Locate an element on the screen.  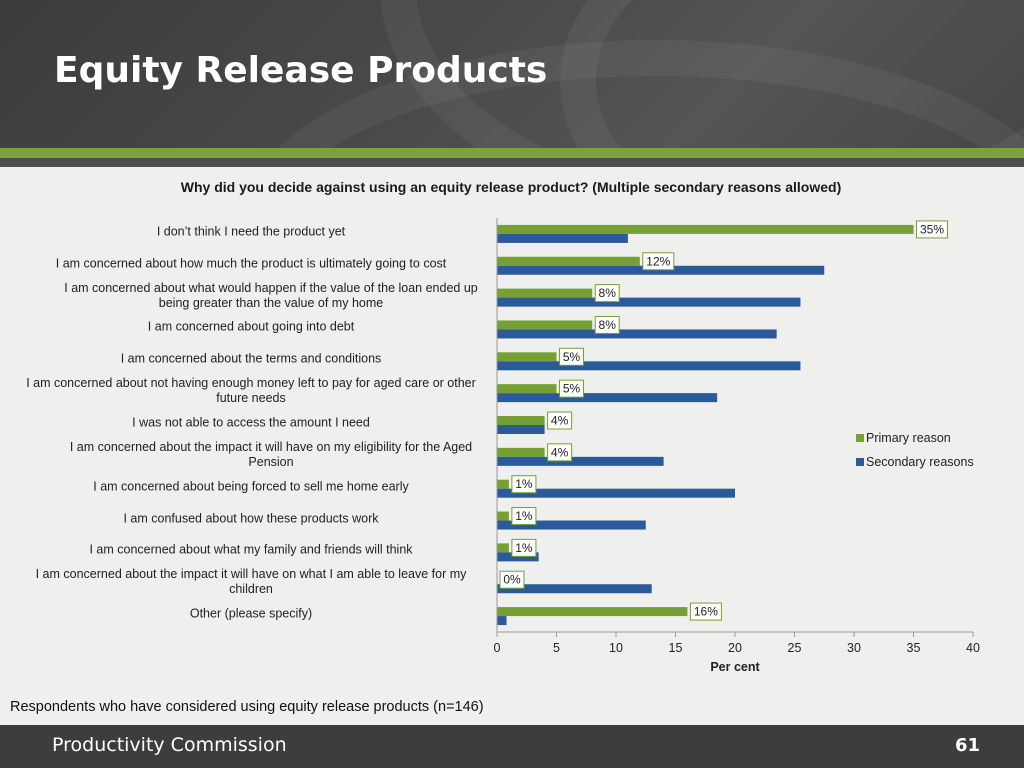
x-tick-label: 10 is located at coordinates (616, 648).